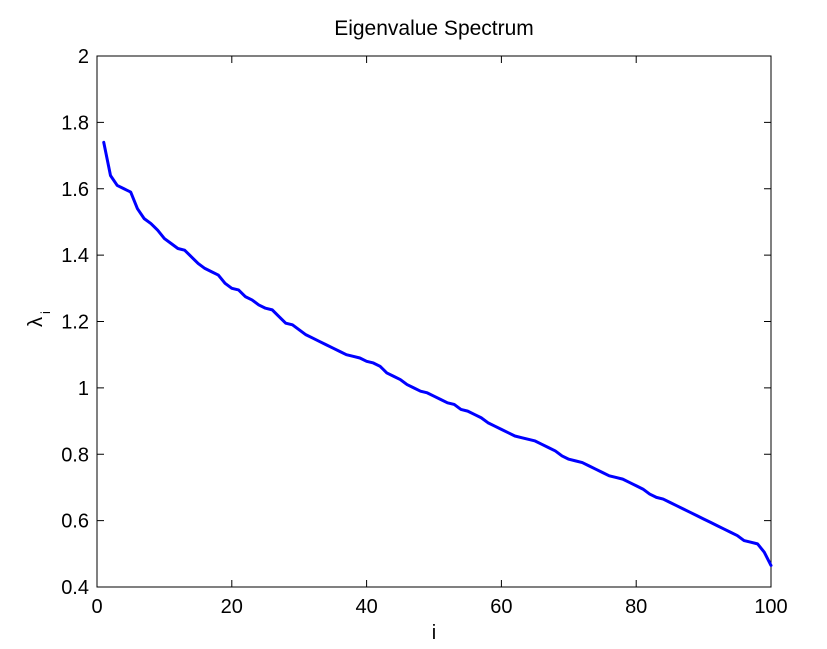 This screenshot has width=827, height=649. What do you see at coordinates (636, 607) in the screenshot?
I see `x-tick-label: 80` at bounding box center [636, 607].